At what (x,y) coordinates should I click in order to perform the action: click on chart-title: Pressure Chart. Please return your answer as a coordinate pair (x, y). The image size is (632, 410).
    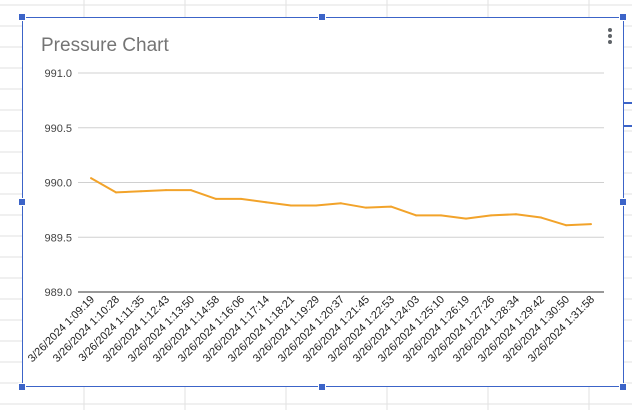
    Looking at the image, I should click on (105, 45).